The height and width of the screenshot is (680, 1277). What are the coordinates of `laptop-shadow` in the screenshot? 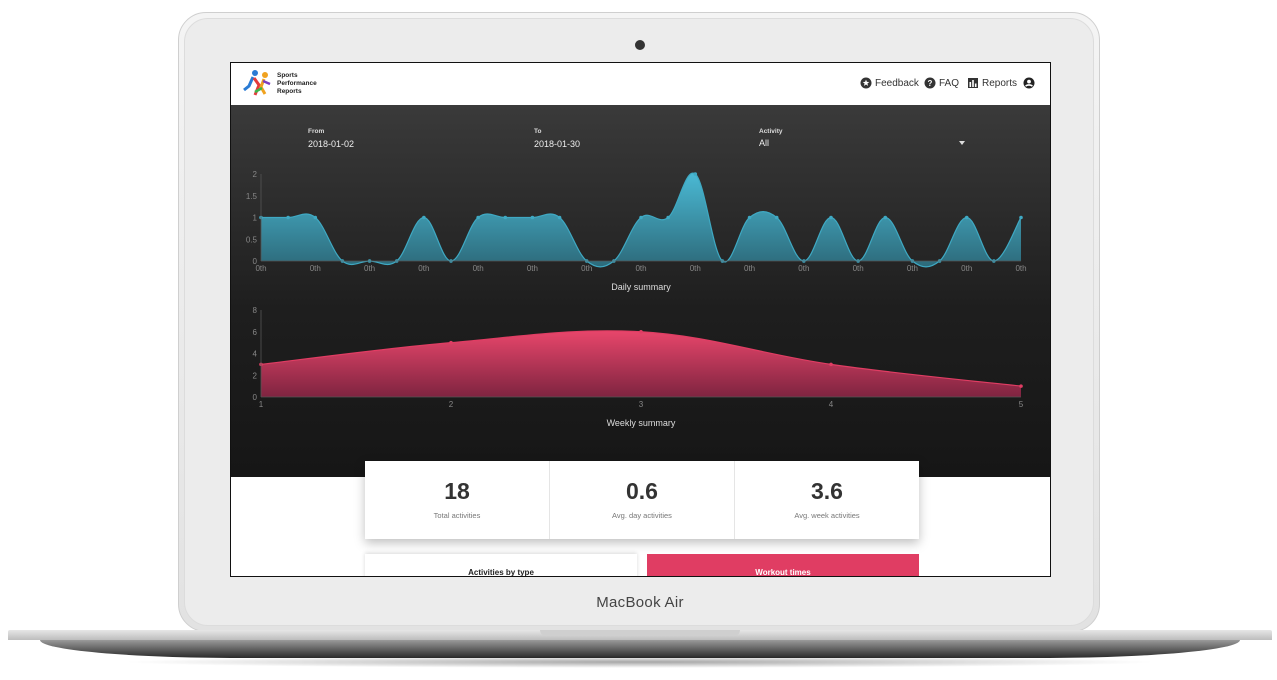 It's located at (640, 662).